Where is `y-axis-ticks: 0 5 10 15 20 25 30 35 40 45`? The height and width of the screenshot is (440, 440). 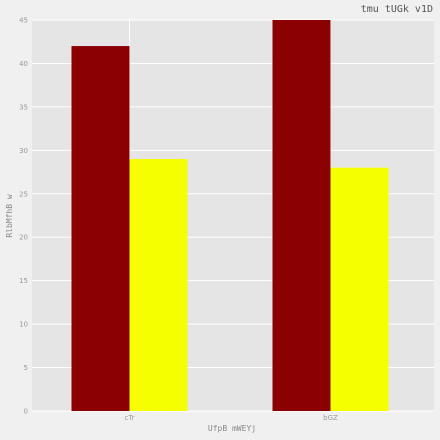 y-axis-ticks: 0 5 10 15 20 25 30 35 40 45 is located at coordinates (23, 216).